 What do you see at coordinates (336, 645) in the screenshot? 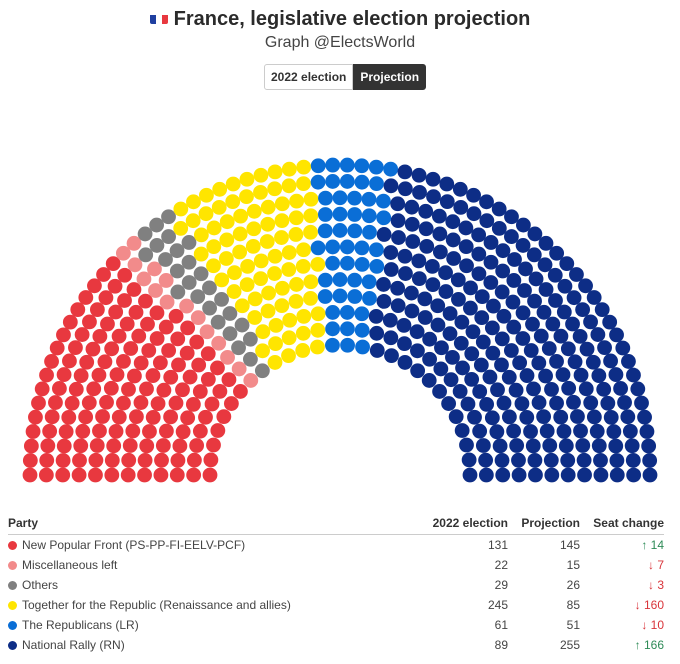
I see `table-row: National Rally (RN) 89 255 ↑ 166` at bounding box center [336, 645].